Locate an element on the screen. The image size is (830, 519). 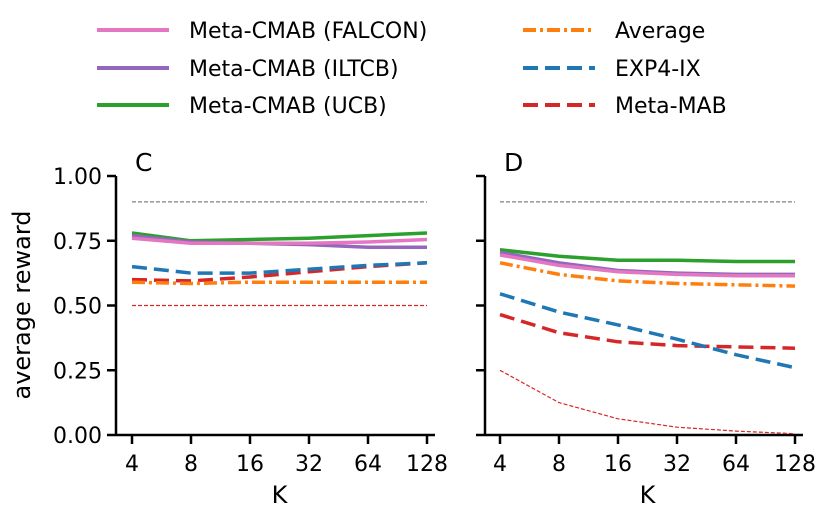
y-tick-label: 0.75 is located at coordinates (77, 242).